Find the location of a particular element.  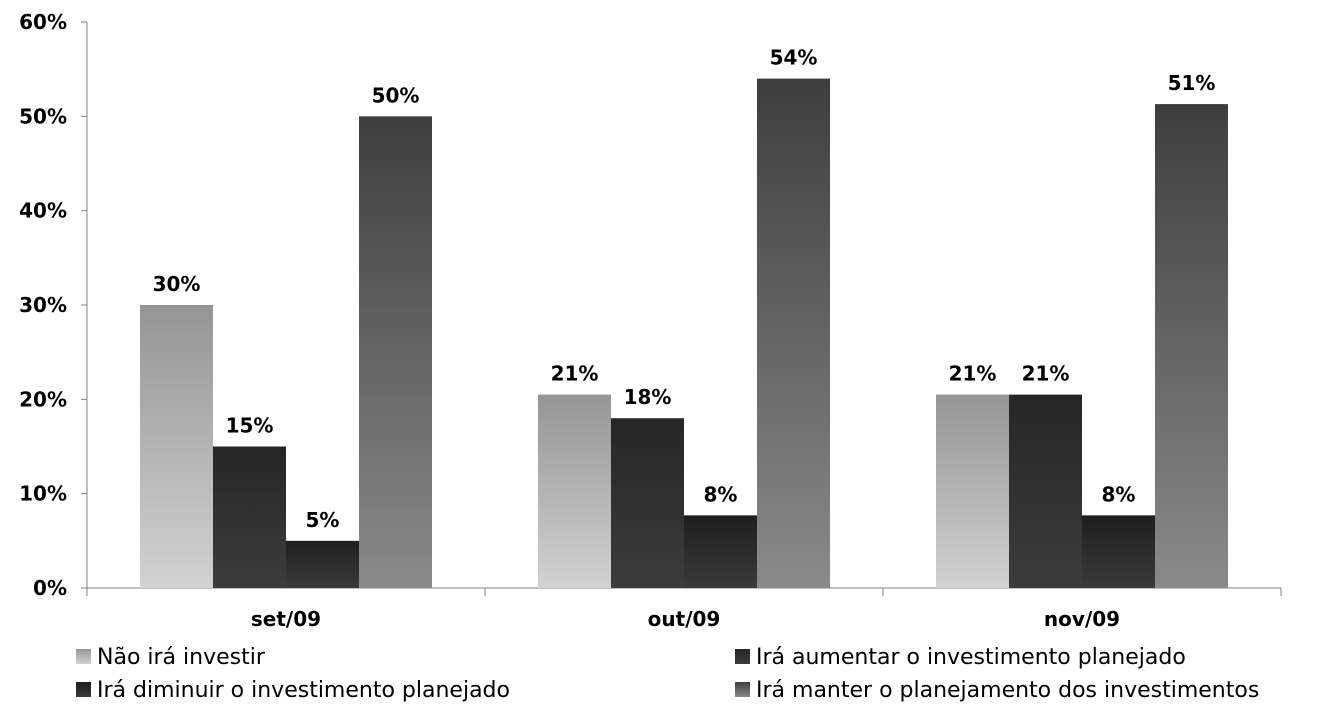

legend-label: Irá aumentar o investimento planejado is located at coordinates (971, 657).